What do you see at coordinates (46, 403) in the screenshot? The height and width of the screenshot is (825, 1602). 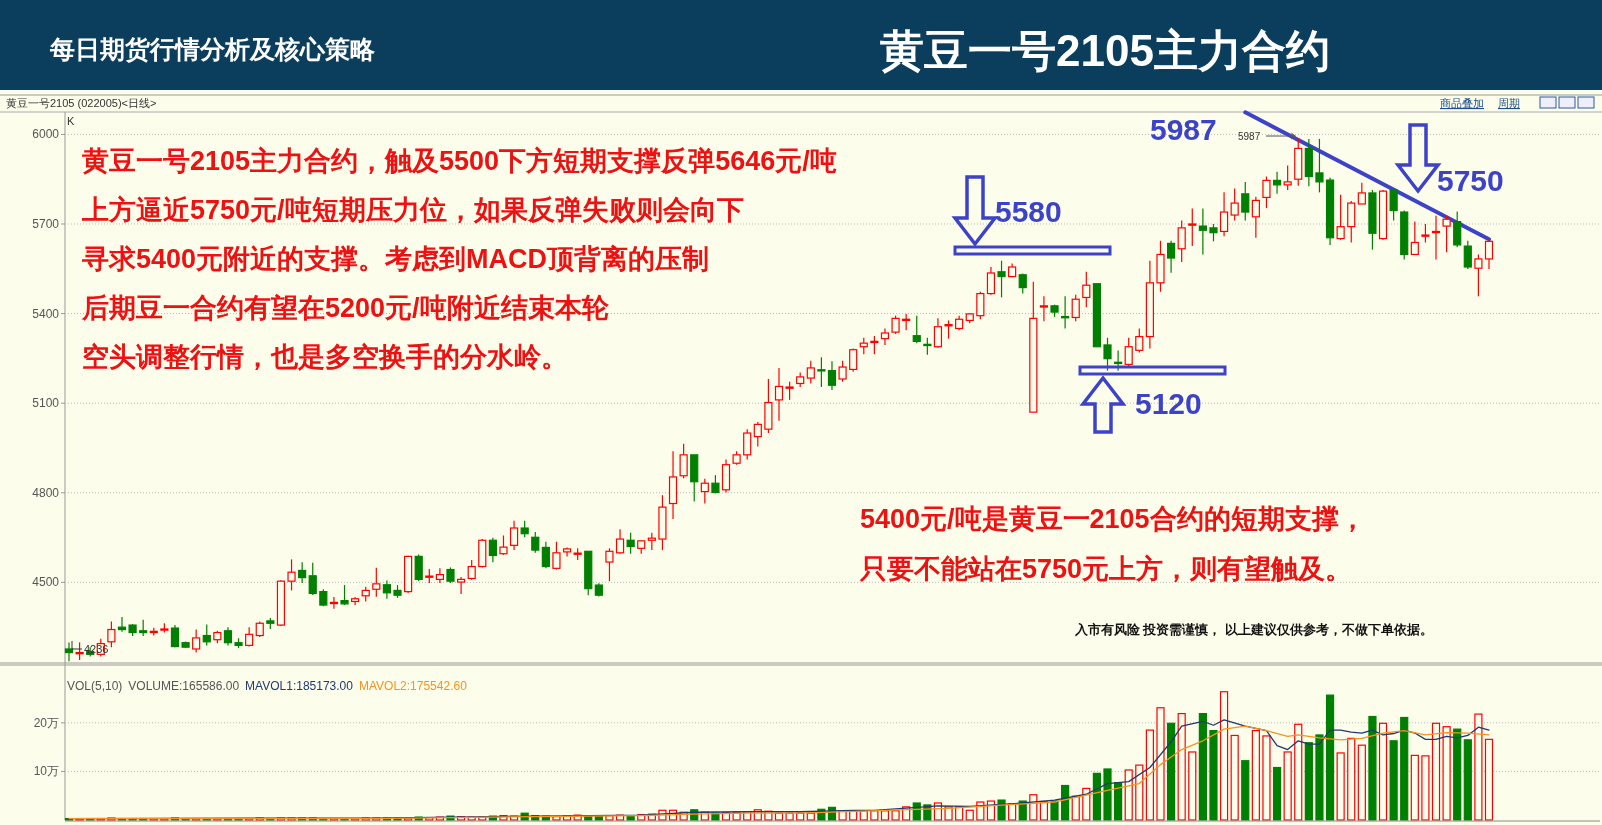 I see `y-tick-label: 5100` at bounding box center [46, 403].